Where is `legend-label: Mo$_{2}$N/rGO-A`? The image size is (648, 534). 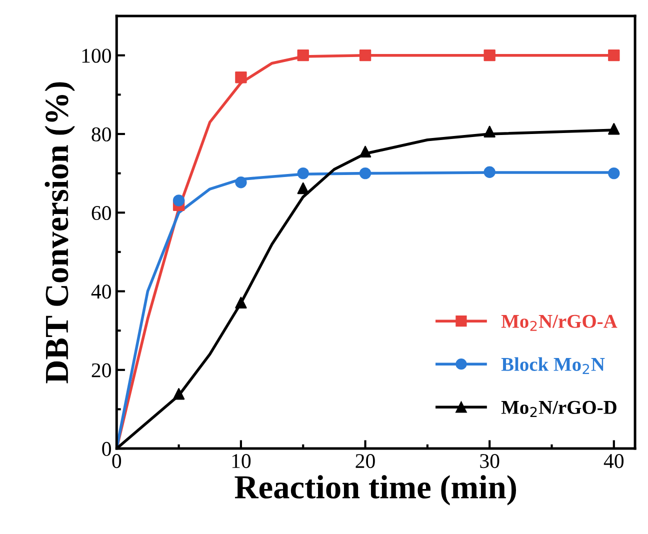 legend-label: Mo$_{2}$N/rGO-A is located at coordinates (559, 322).